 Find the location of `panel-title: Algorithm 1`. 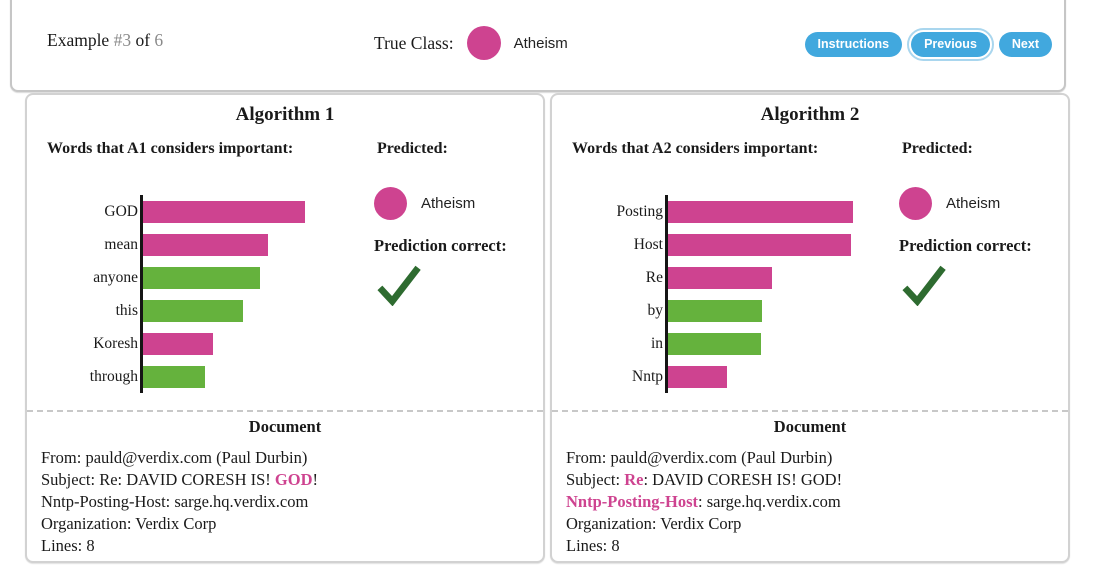

panel-title: Algorithm 1 is located at coordinates (285, 114).